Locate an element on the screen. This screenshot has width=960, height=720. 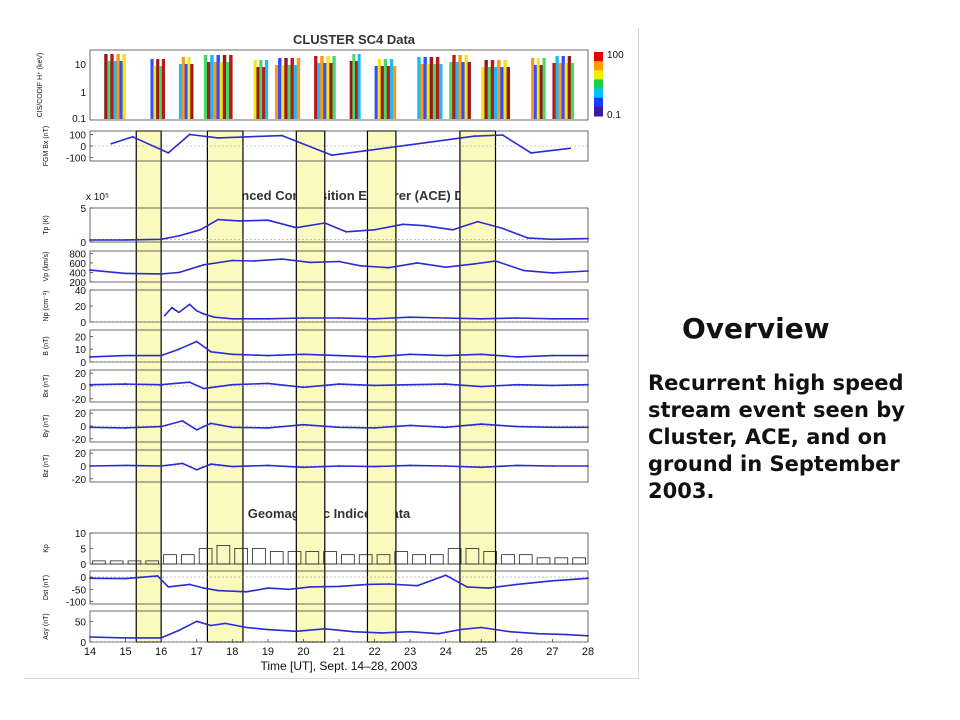
series-line-ace-b is located at coordinates (338, 349).